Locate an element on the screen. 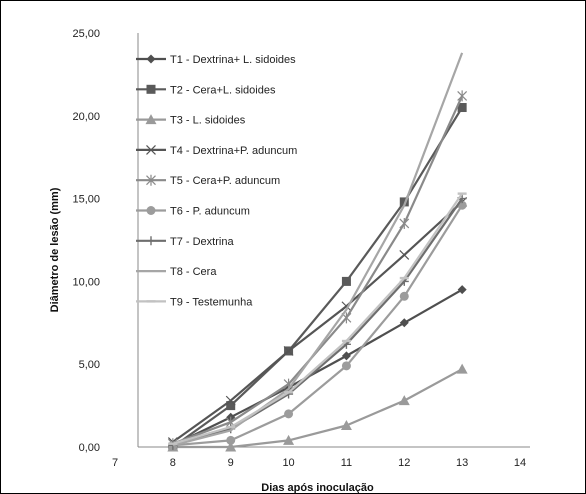 This screenshot has width=586, height=494. legend-label: T9 - Testemunha is located at coordinates (211, 302).